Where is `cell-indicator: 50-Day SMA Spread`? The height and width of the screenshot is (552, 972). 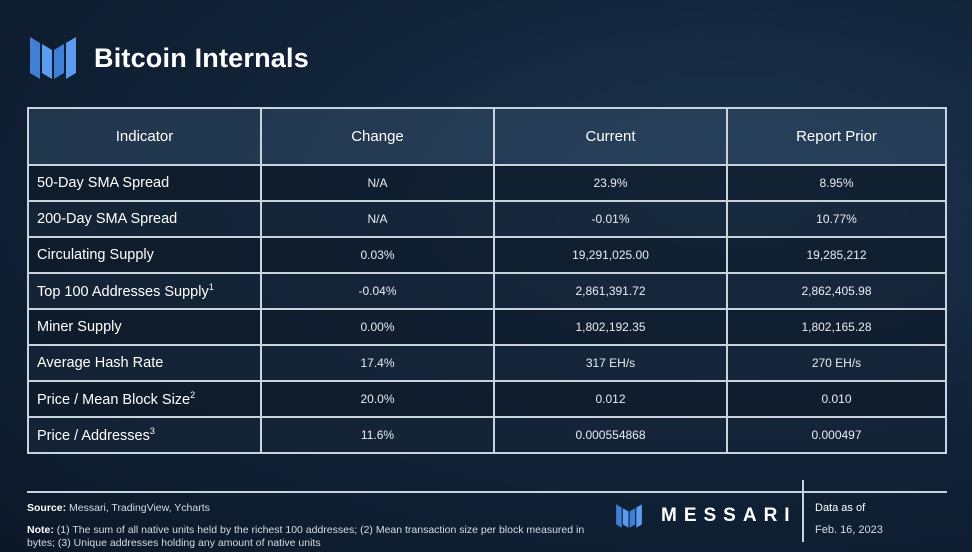
cell-indicator: 50-Day SMA Spread is located at coordinates (144, 183).